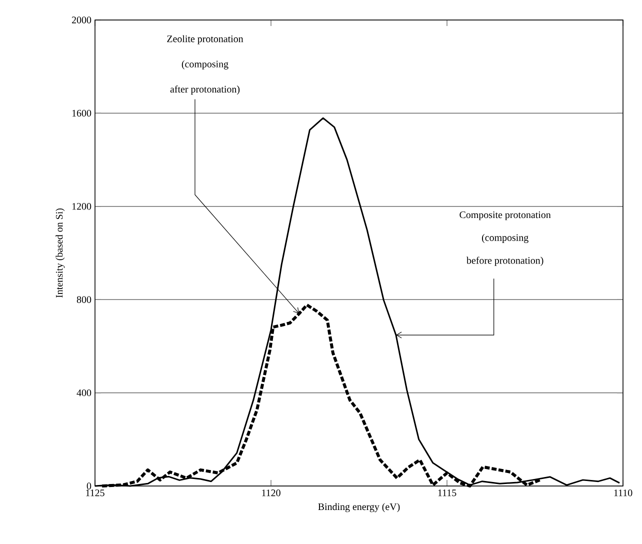 This screenshot has height=544, width=642. I want to click on y-tick-label: 1600, so click(82, 113).